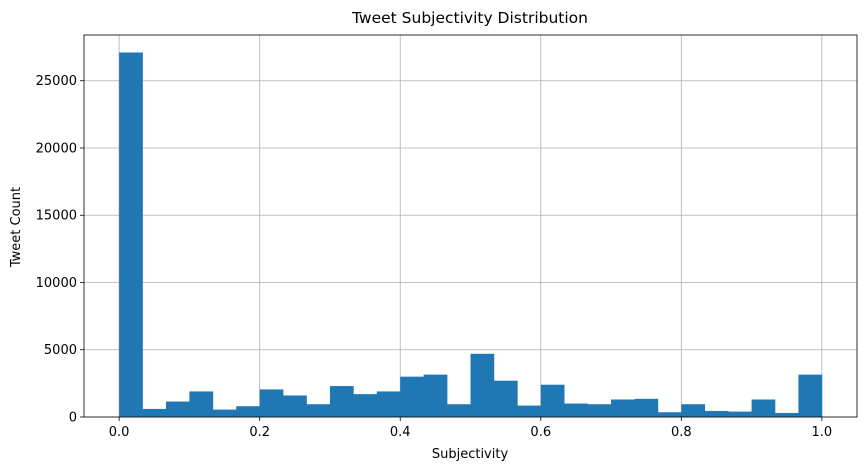 This screenshot has height=470, width=868. Describe the element at coordinates (540, 432) in the screenshot. I see `x-tick-label: 0.6` at that location.